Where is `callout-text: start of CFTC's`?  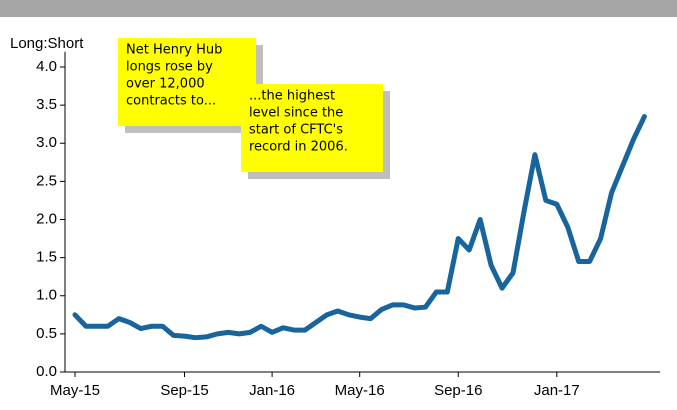
callout-text: start of CFTC's is located at coordinates (296, 130).